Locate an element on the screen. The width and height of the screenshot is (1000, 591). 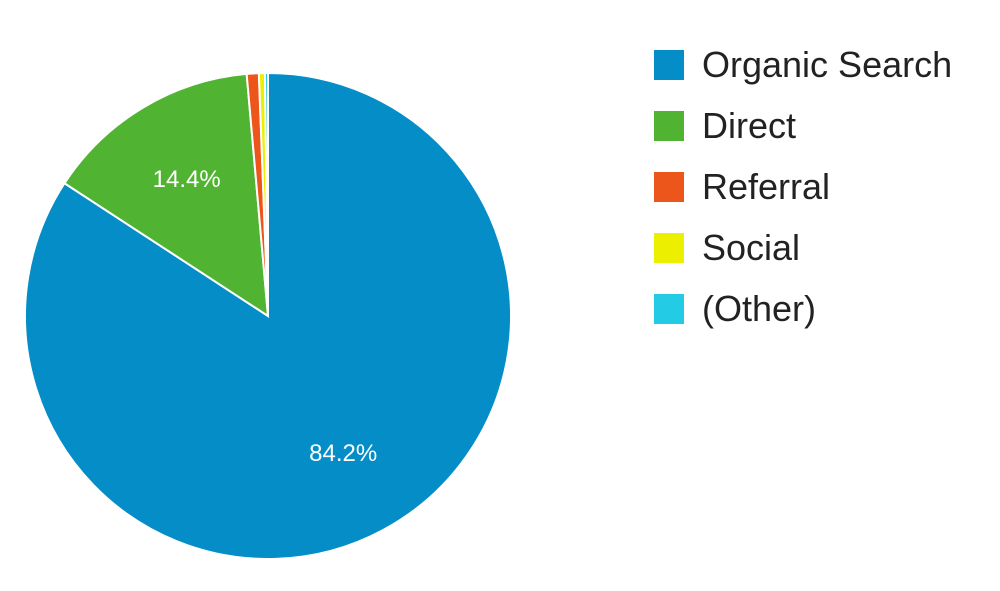
legend-swatch-referral is located at coordinates (669, 186).